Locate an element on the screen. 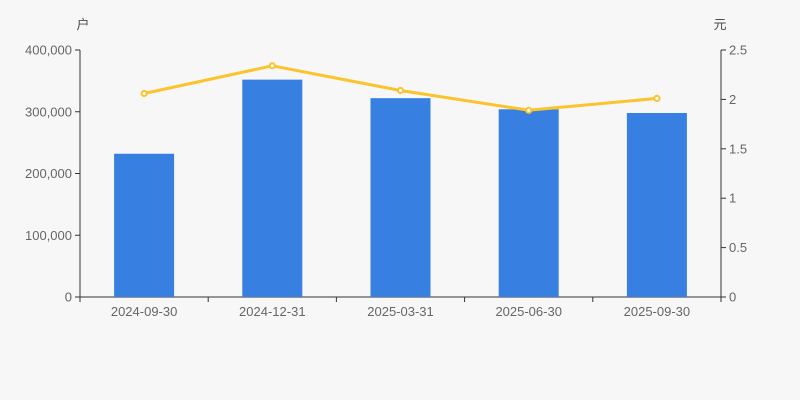 This screenshot has height=400, width=800. x-axis-category-label: 2025-03-31 is located at coordinates (400, 311).